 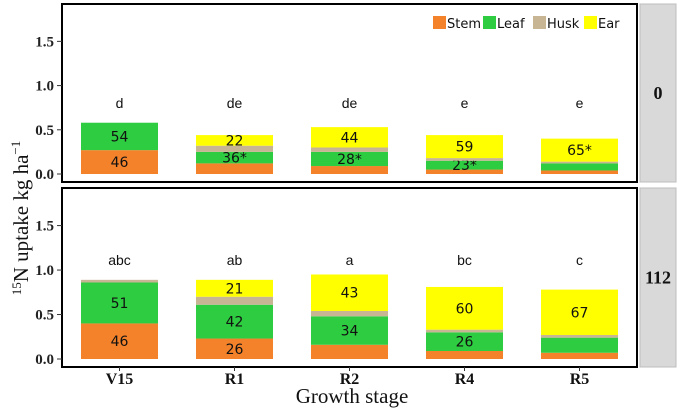 I want to click on legend-key-leaf, so click(x=489, y=22).